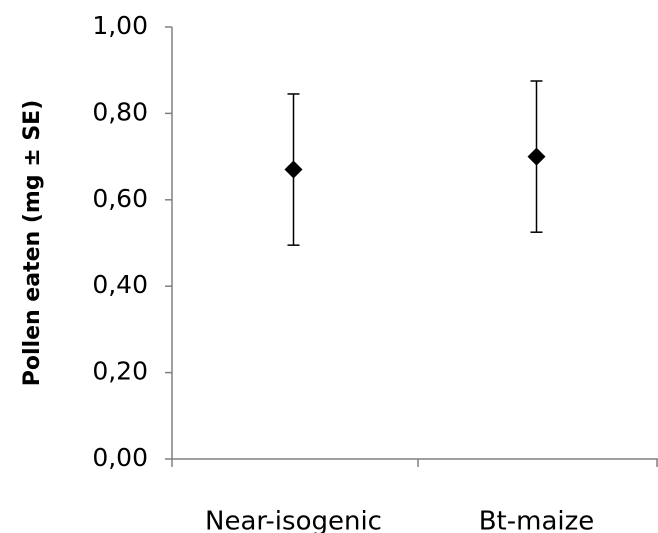  Describe the element at coordinates (120, 284) in the screenshot. I see `y-tick-label: 0,40` at that location.